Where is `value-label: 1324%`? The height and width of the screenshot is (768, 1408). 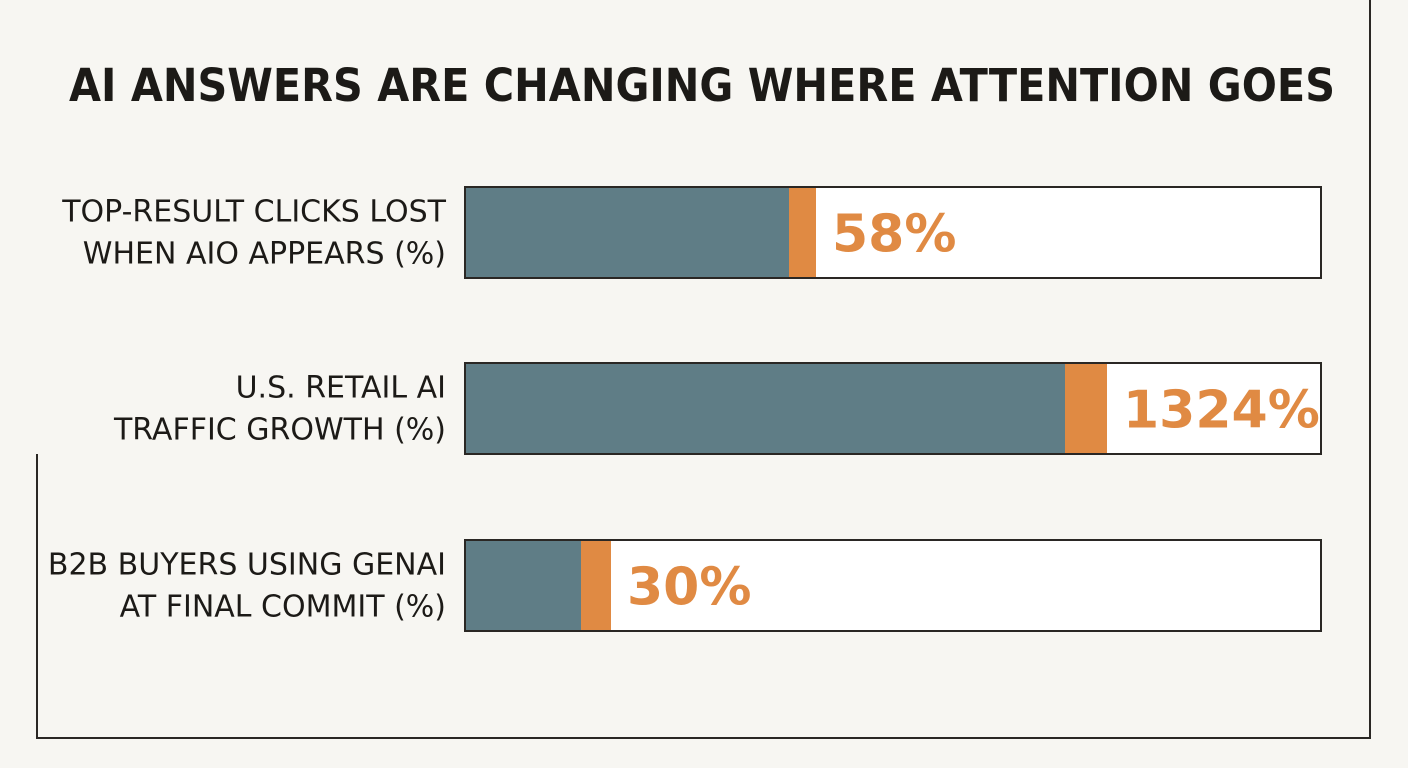 value-label: 1324% is located at coordinates (1221, 411).